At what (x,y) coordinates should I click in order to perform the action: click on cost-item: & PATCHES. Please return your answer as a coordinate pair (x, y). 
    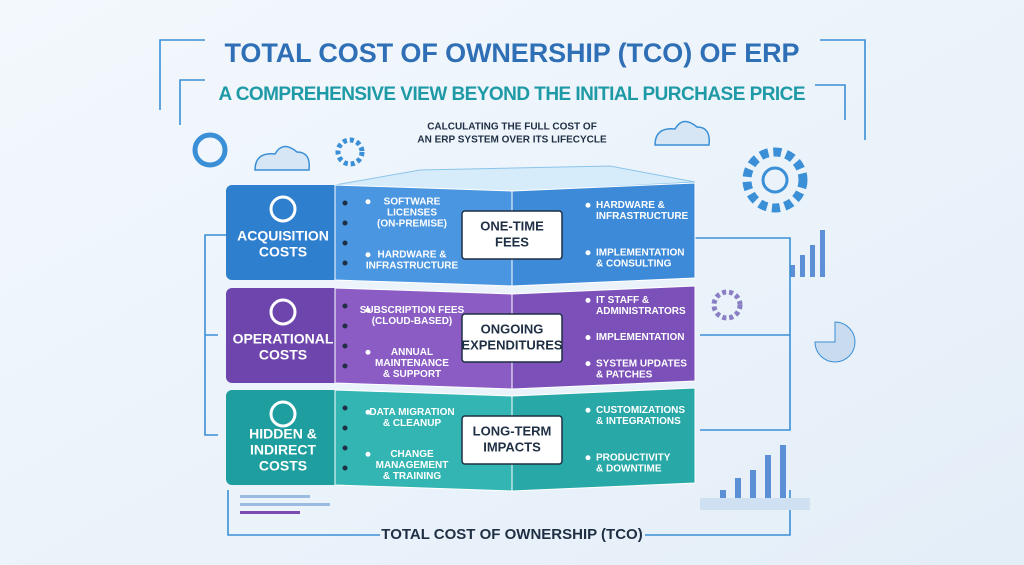
    Looking at the image, I should click on (624, 374).